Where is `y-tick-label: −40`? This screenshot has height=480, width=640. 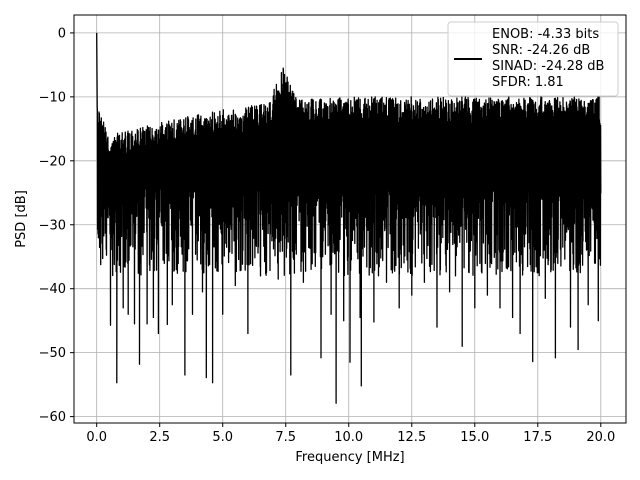 y-tick-label: −40 is located at coordinates (52, 289).